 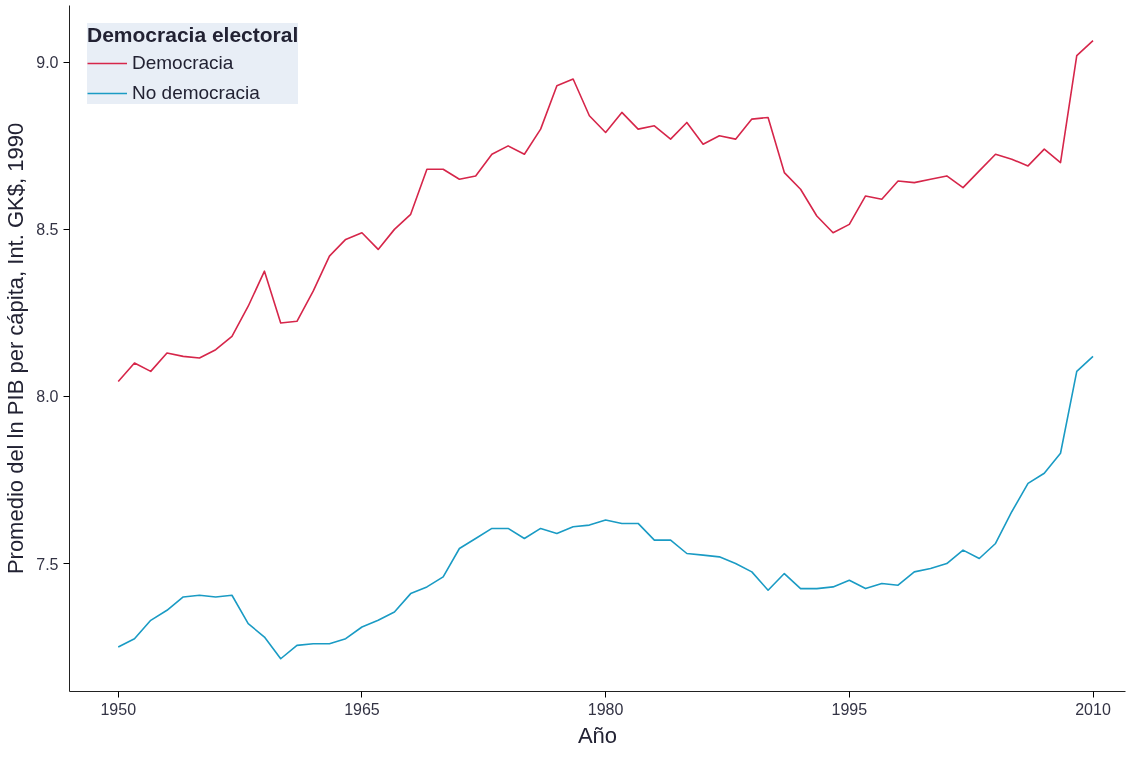 What do you see at coordinates (47, 63) in the screenshot?
I see `y-tick-label: 9.0` at bounding box center [47, 63].